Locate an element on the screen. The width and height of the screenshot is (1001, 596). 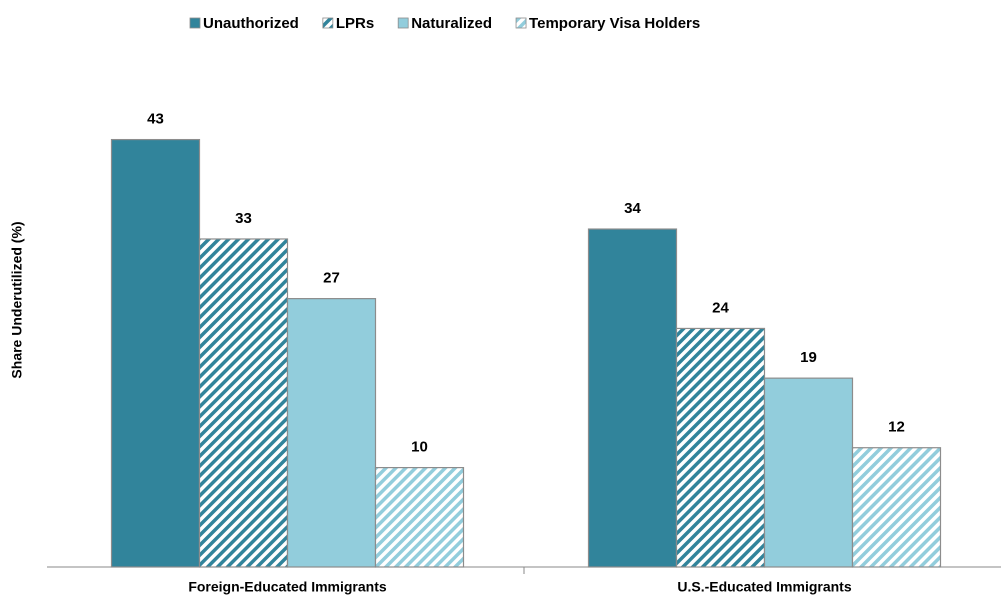
legend-label: LPRs is located at coordinates (355, 23).